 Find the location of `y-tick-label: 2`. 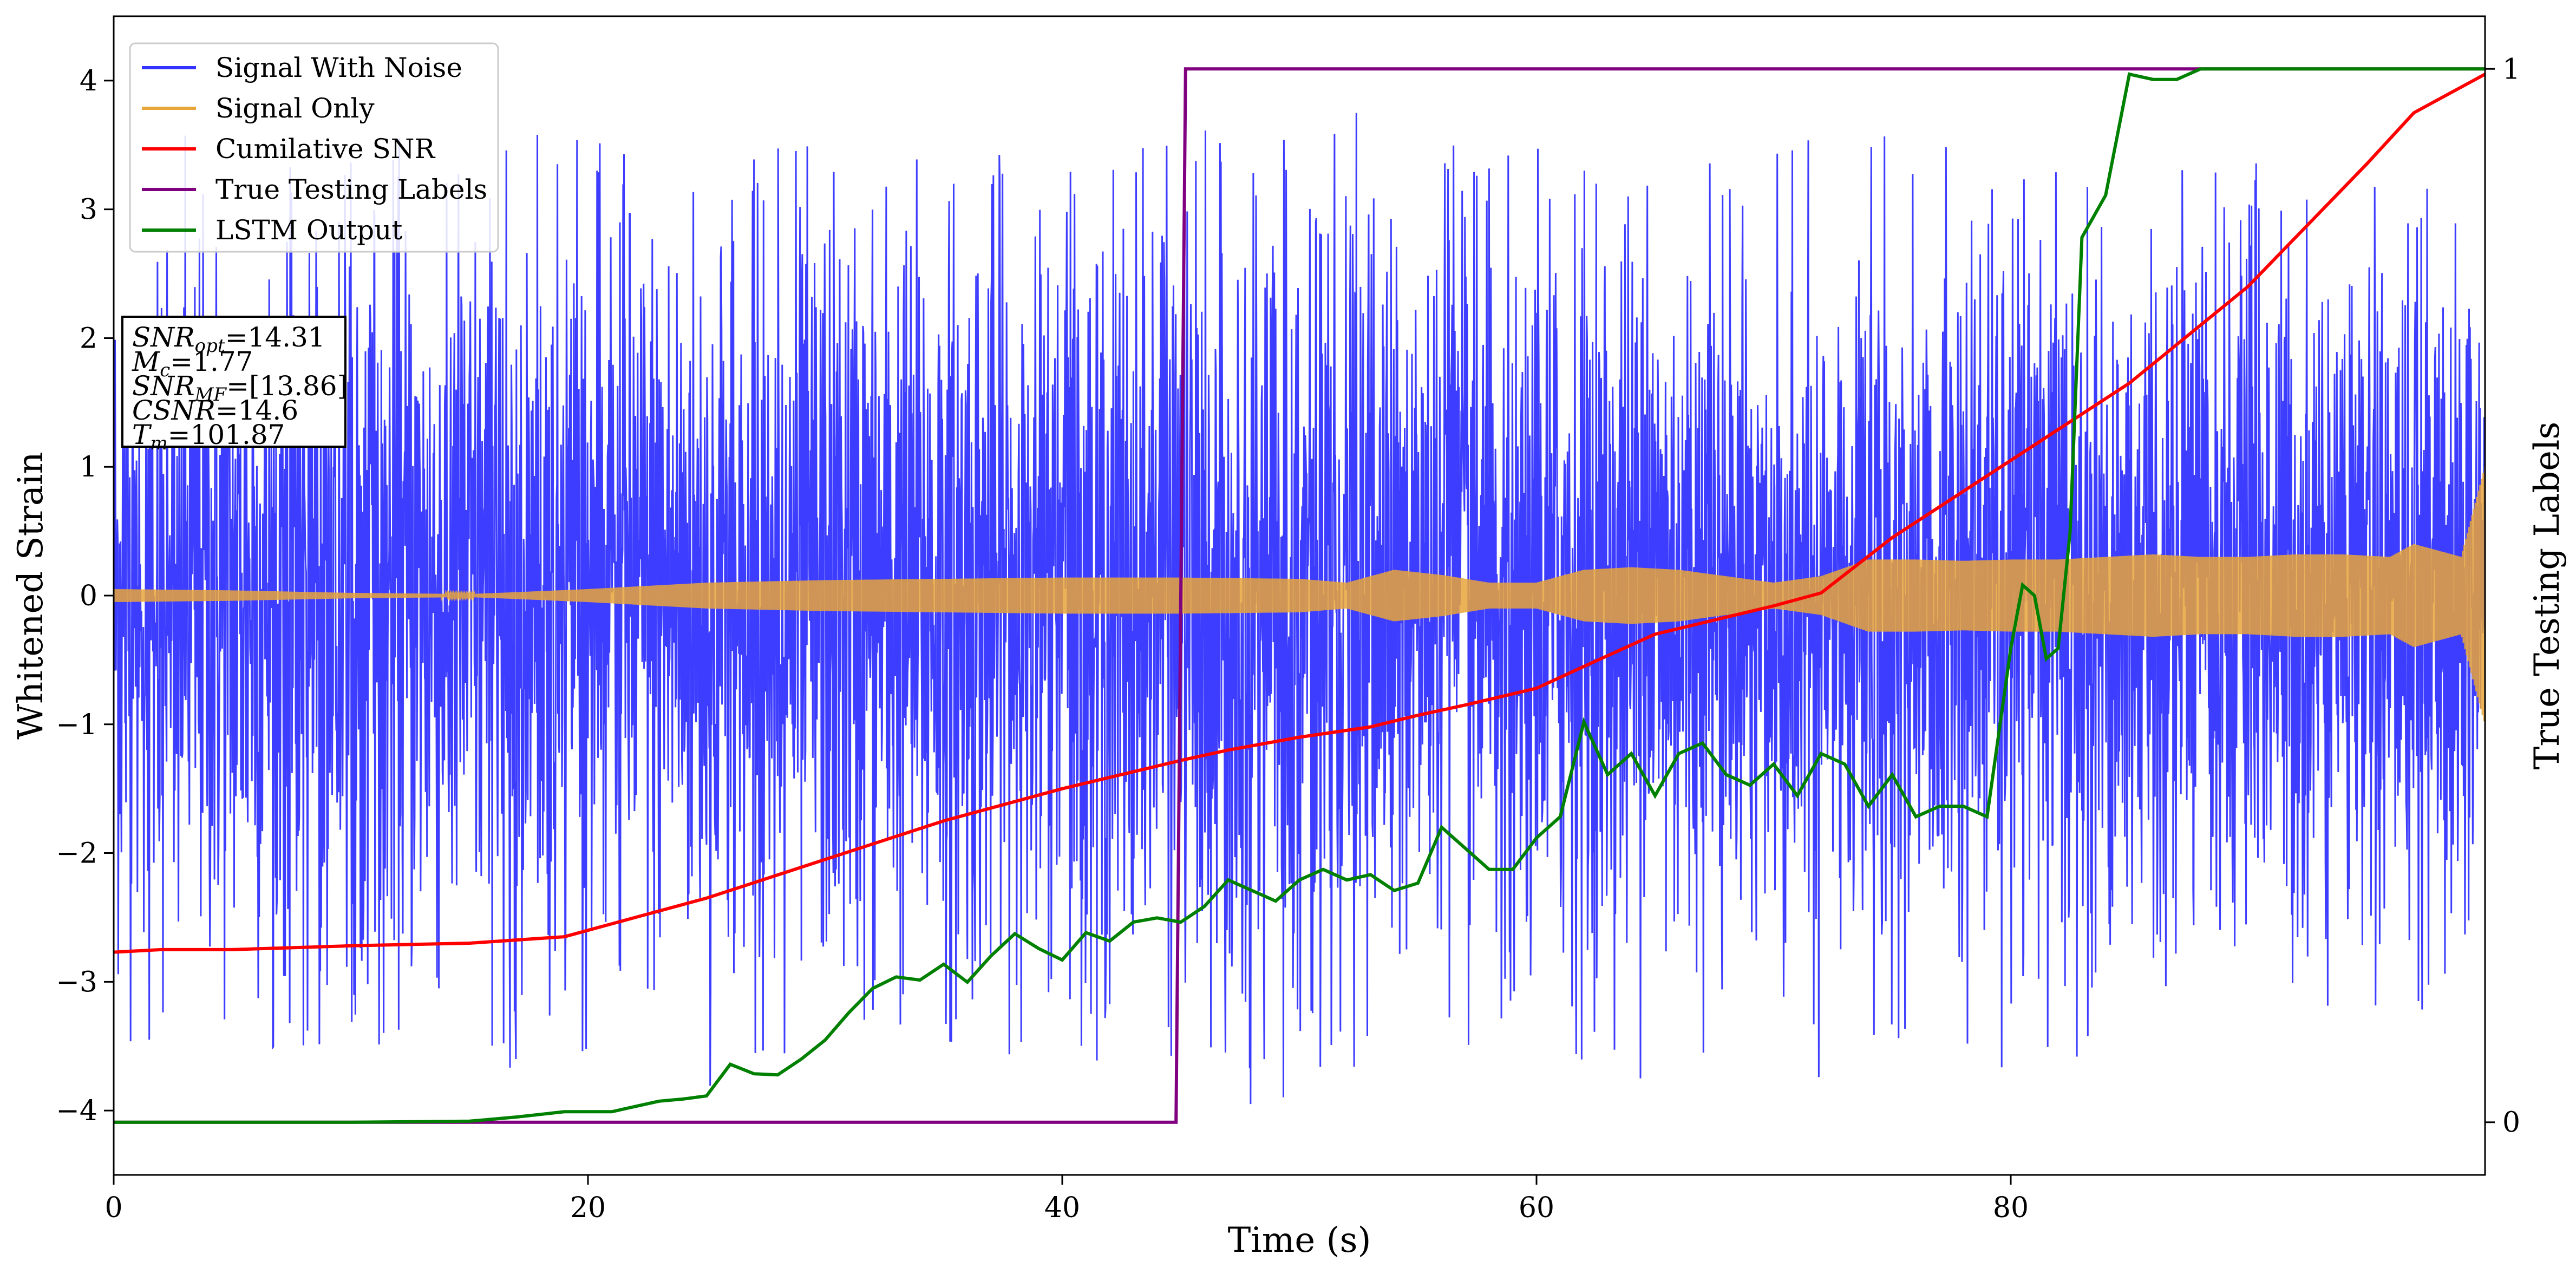

y-tick-label: 2 is located at coordinates (88, 338).